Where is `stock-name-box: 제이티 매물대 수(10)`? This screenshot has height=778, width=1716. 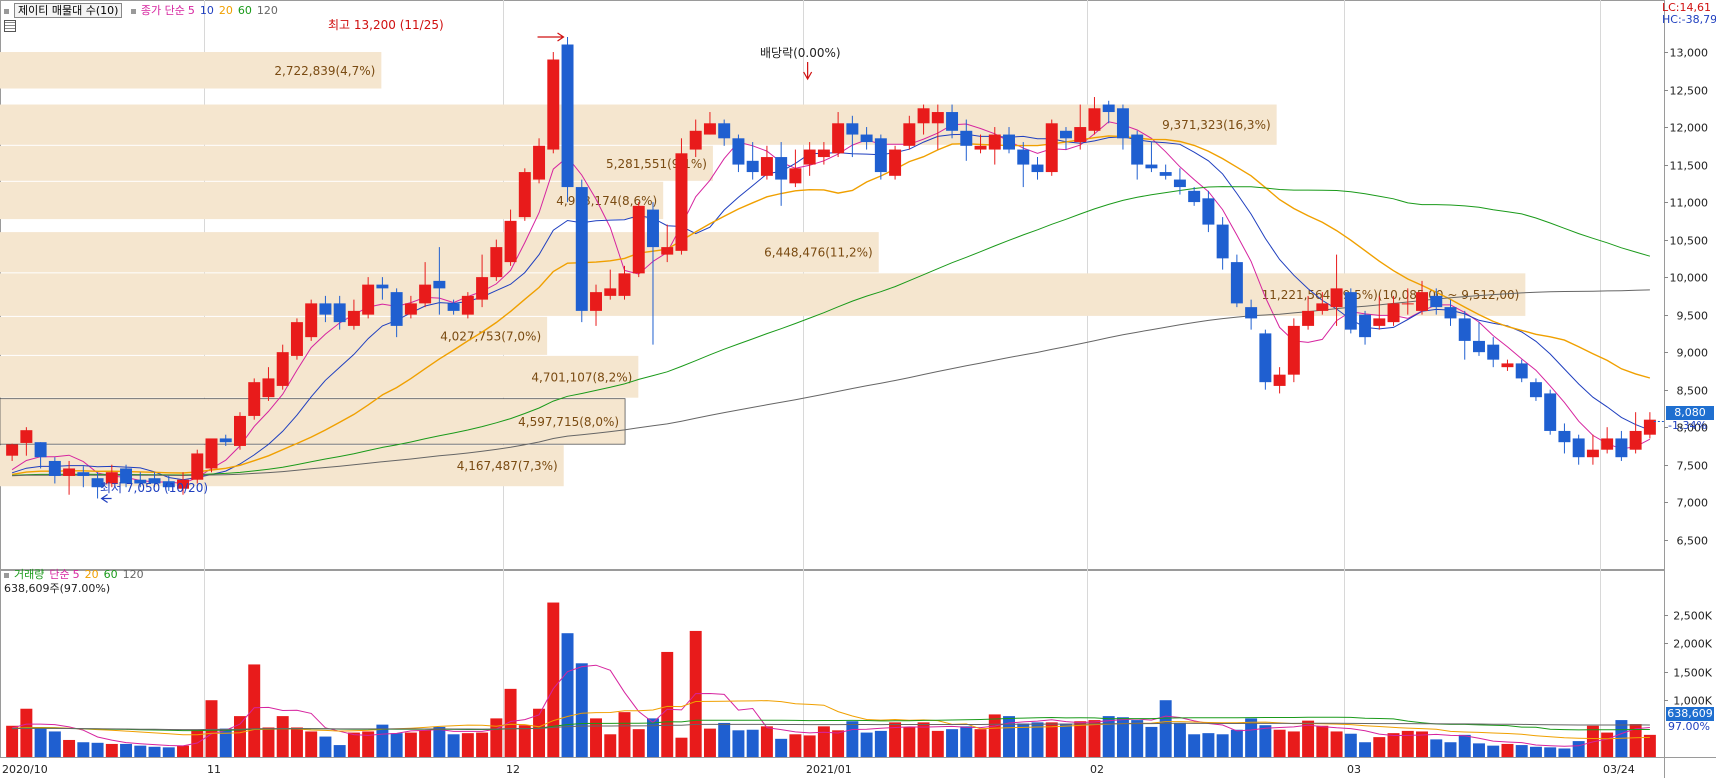 stock-name-box: 제이티 매물대 수(10) is located at coordinates (68, 10).